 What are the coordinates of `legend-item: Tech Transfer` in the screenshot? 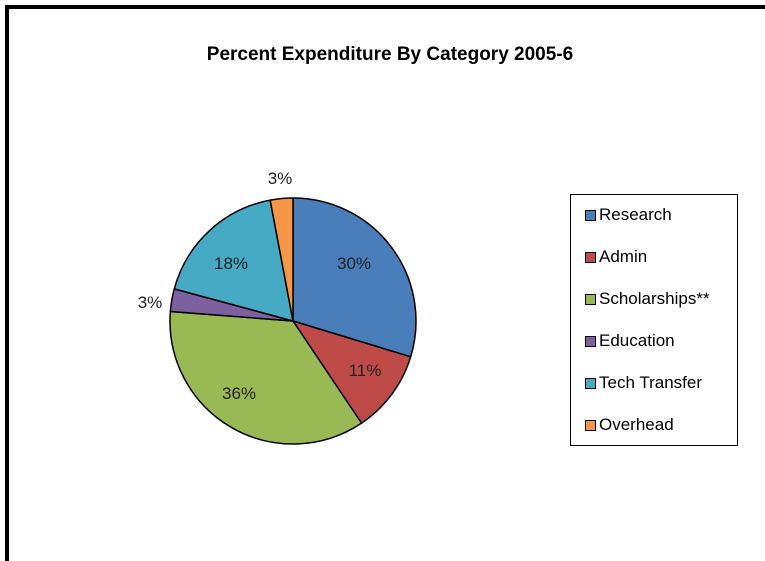 It's located at (643, 383).